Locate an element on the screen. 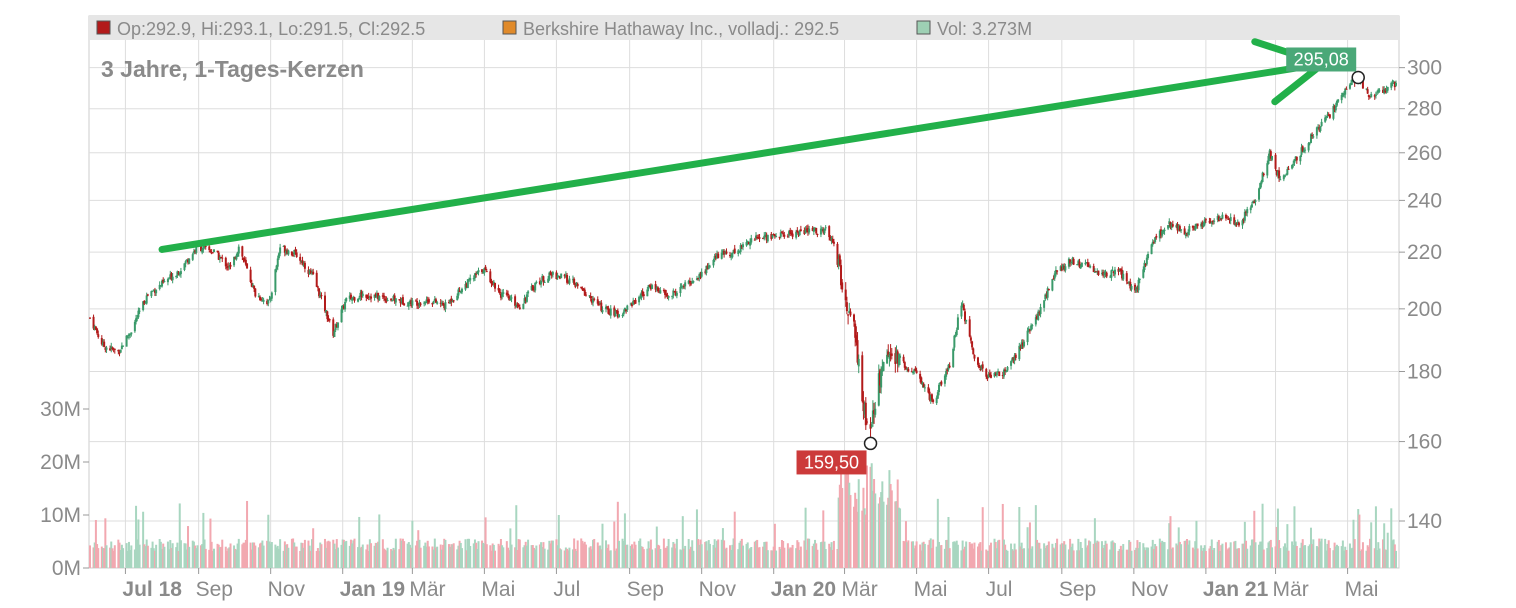 This screenshot has width=1516, height=608. x-tick-2: Nov is located at coordinates (287, 589).